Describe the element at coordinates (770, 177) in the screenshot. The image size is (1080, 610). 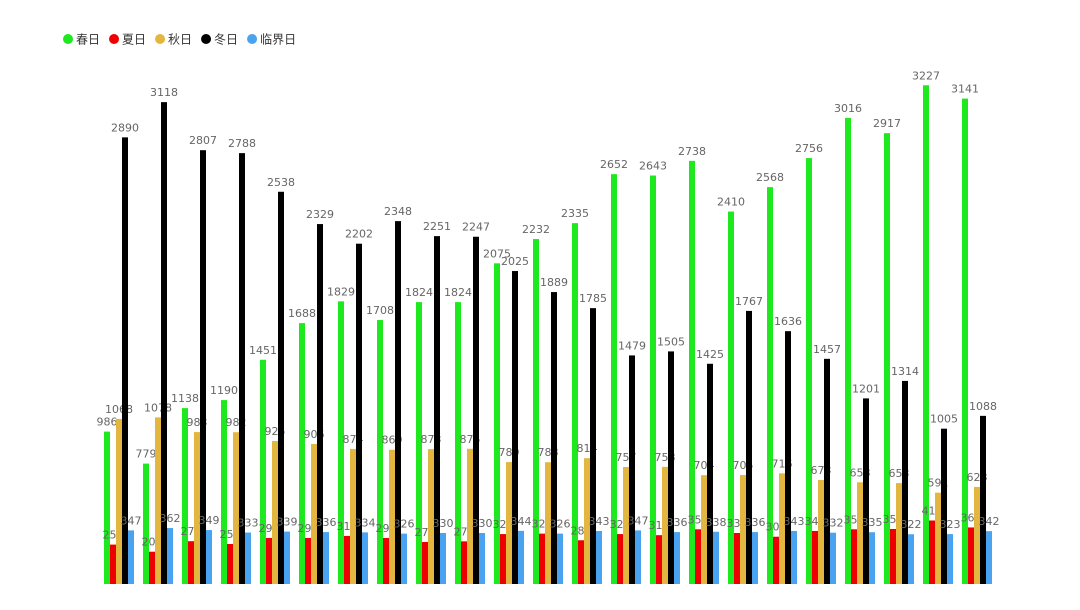
I see `data-label: 2568` at that location.